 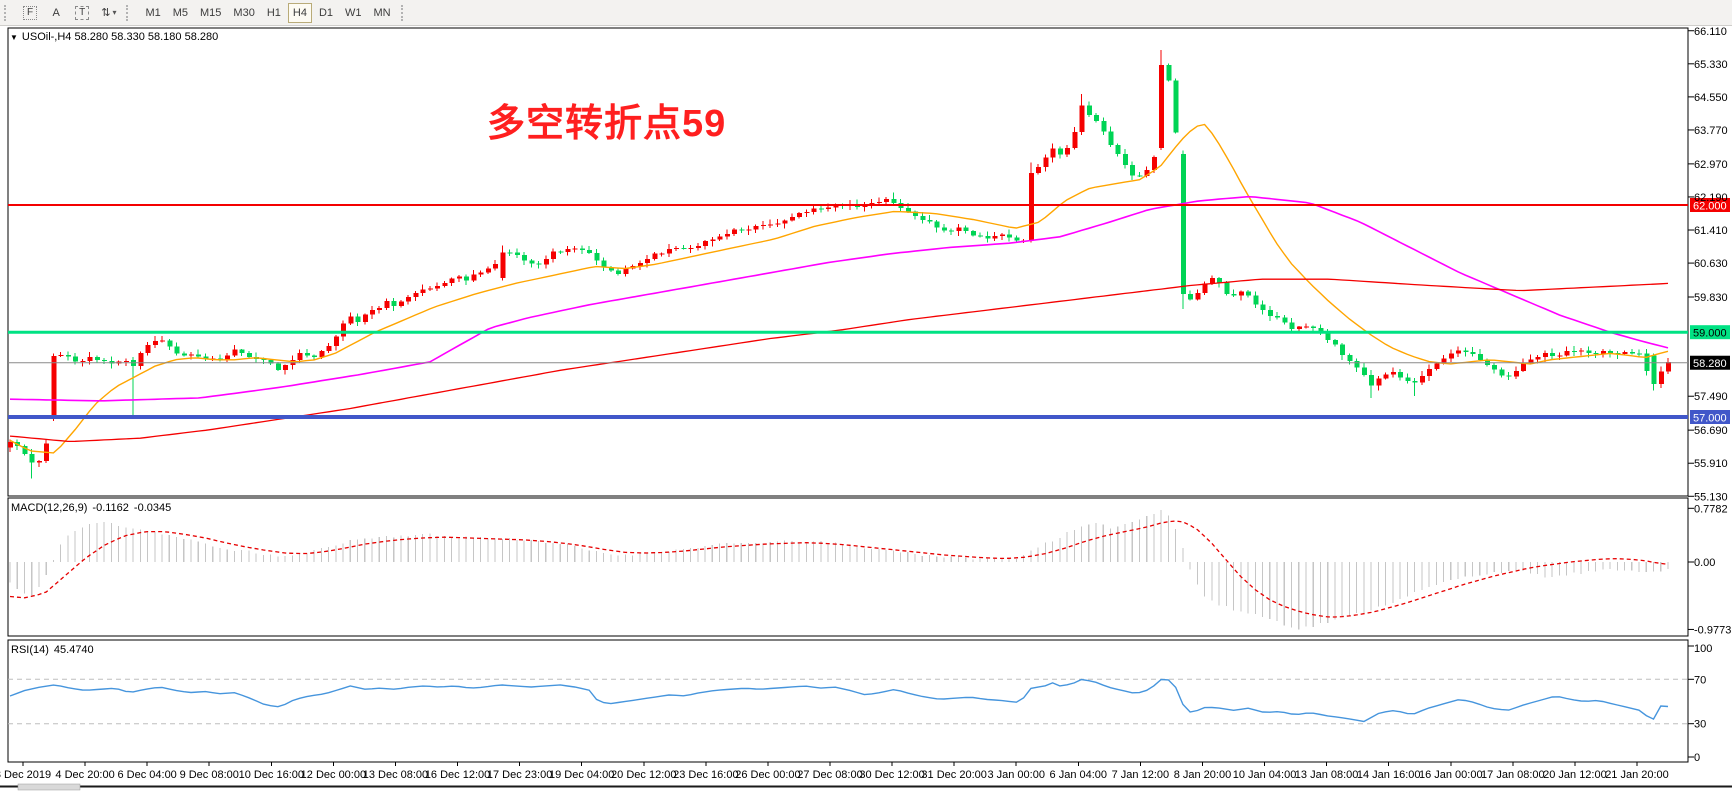 I want to click on time-axis-label: 17 Dec 23:00, so click(x=519, y=775).